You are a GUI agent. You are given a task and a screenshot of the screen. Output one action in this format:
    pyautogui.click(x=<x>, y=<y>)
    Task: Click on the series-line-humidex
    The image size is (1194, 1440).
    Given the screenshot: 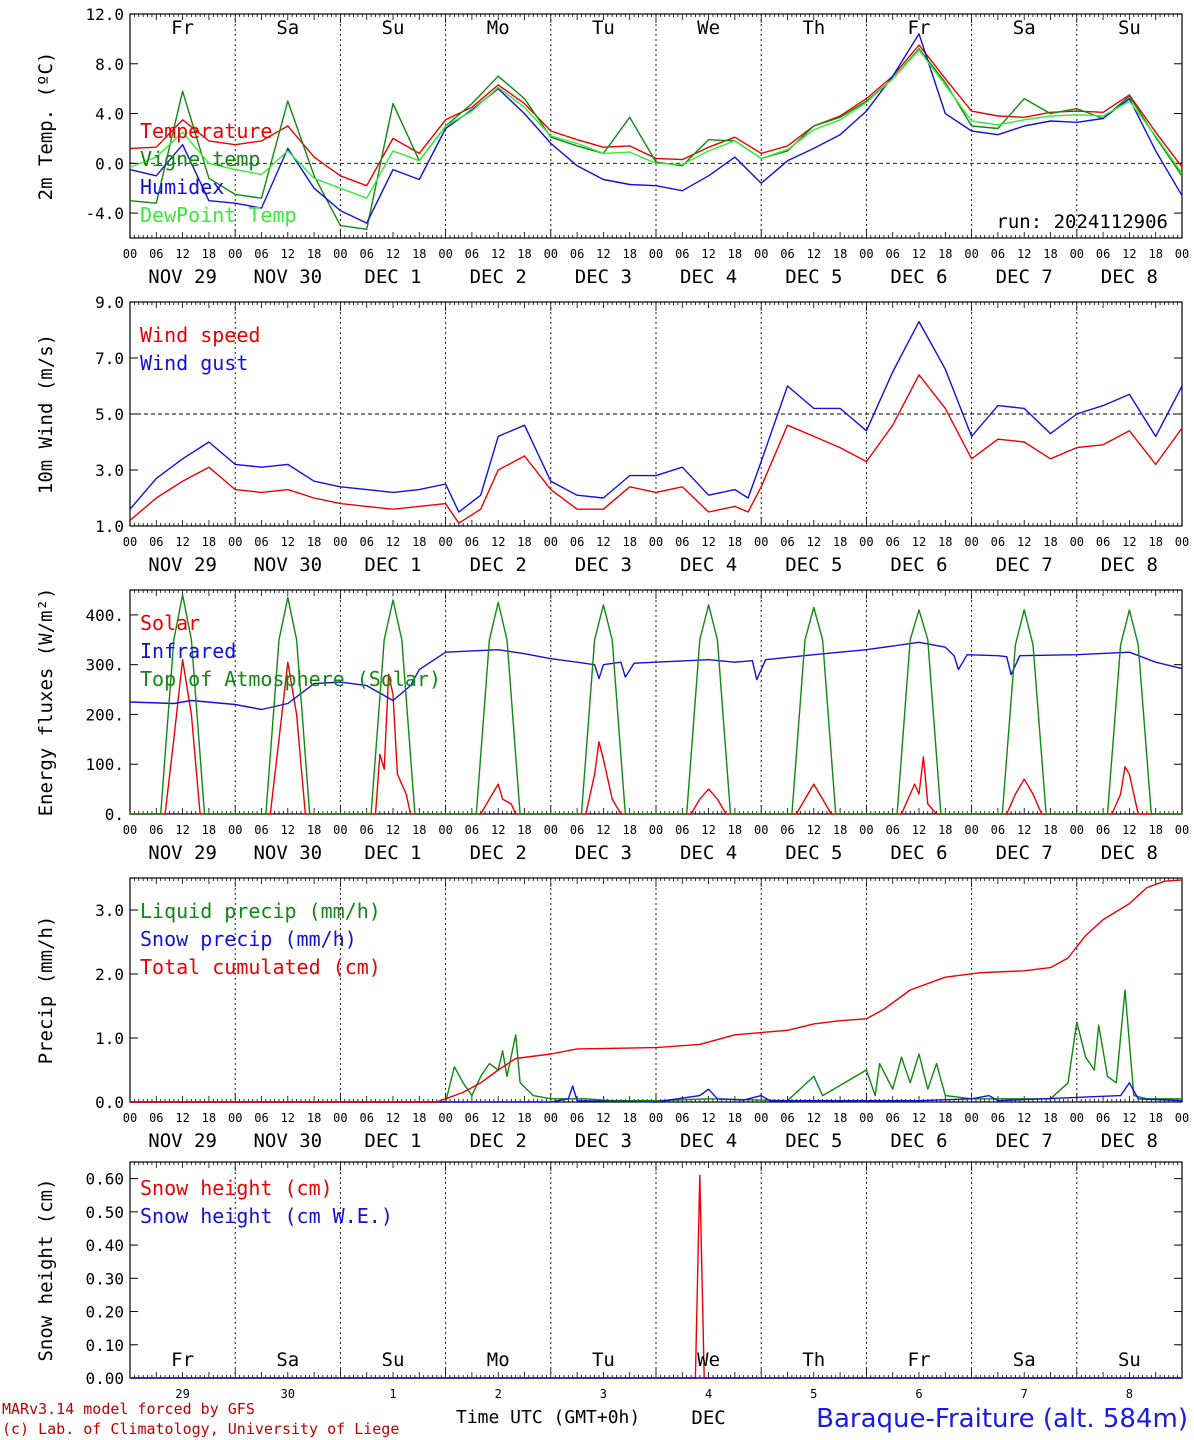 What is the action you would take?
    pyautogui.click(x=656, y=128)
    